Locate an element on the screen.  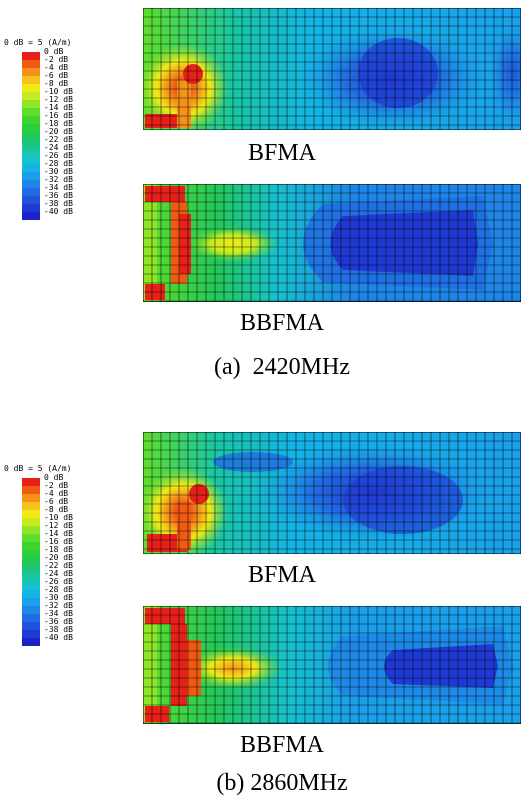
figure-label: (a) 2420MHz is located at coordinates (282, 367).